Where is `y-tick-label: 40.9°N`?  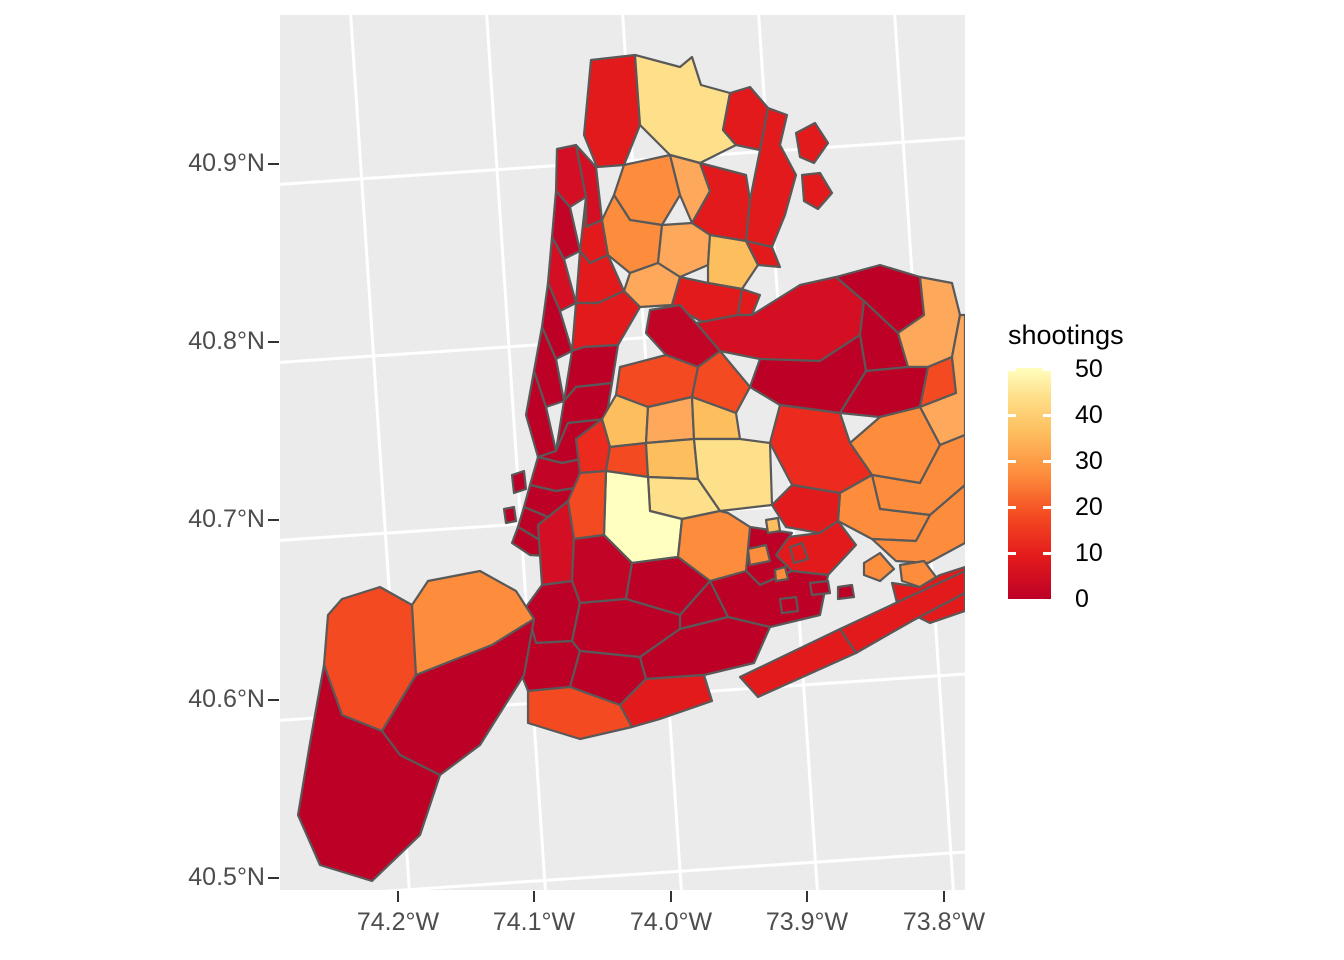
y-tick-label: 40.9°N is located at coordinates (226, 163).